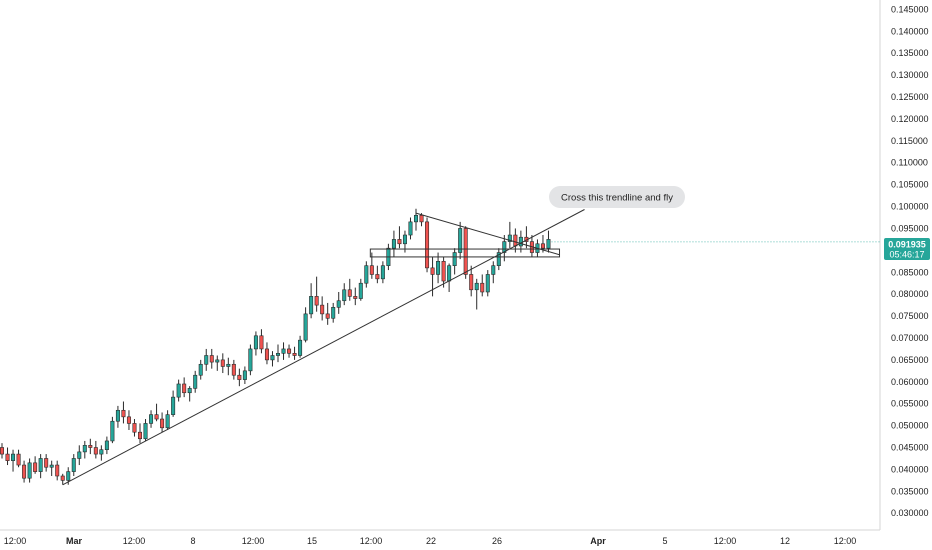 The height and width of the screenshot is (550, 932). I want to click on price-tick-label: 0.040000, so click(910, 469).